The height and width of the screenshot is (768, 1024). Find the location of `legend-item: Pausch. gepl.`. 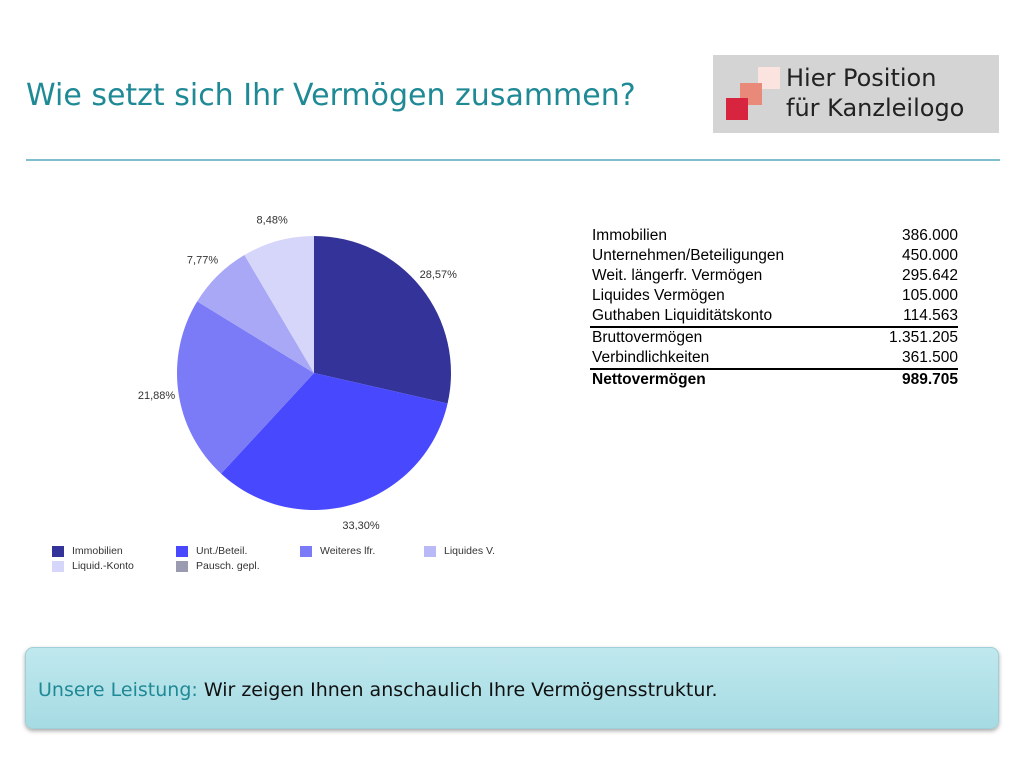

legend-item: Pausch. gepl. is located at coordinates (218, 566).